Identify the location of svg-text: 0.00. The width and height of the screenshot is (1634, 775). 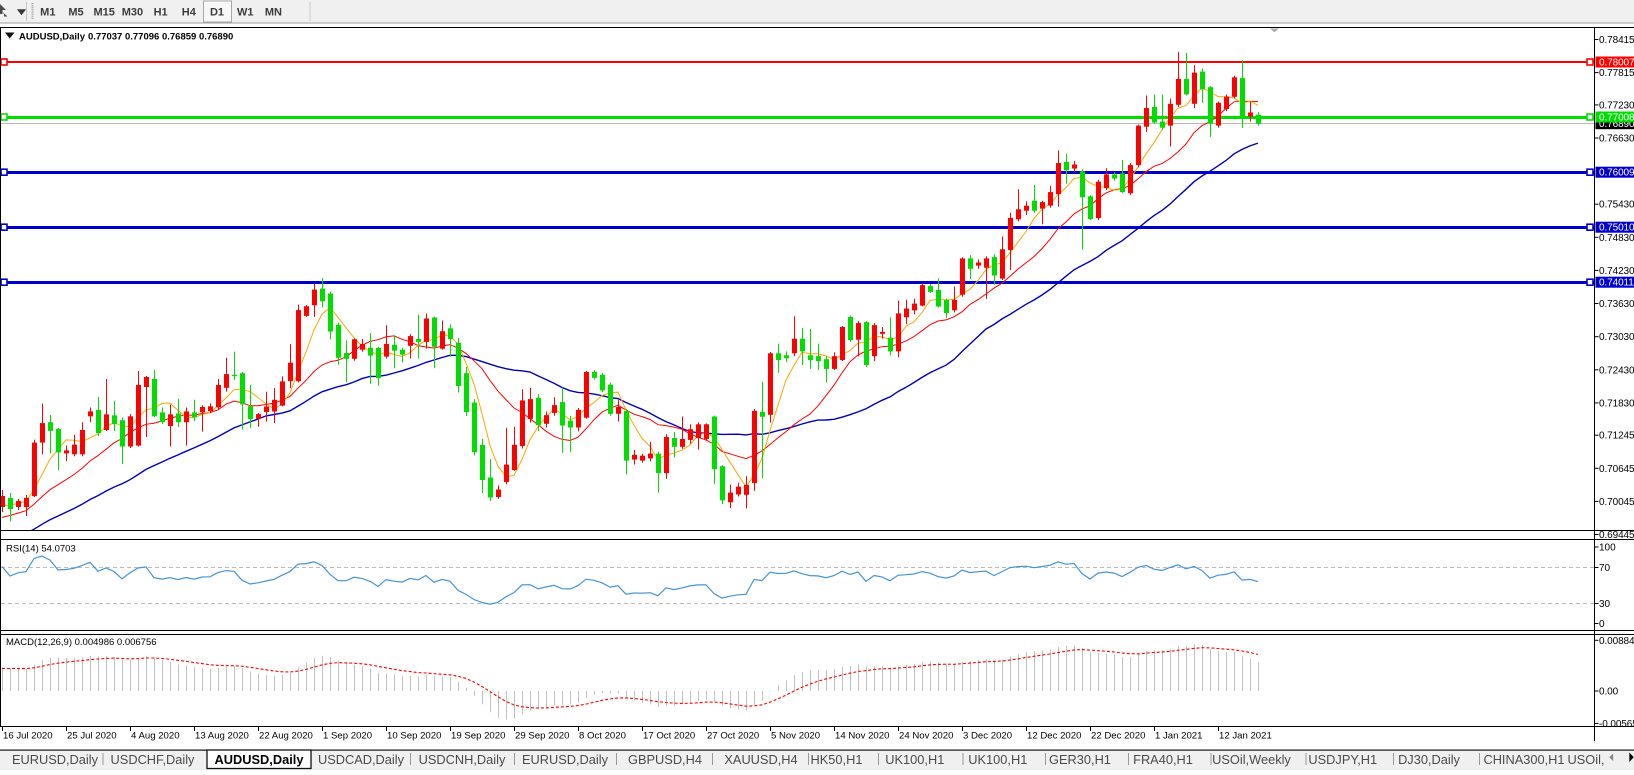
(1609, 692).